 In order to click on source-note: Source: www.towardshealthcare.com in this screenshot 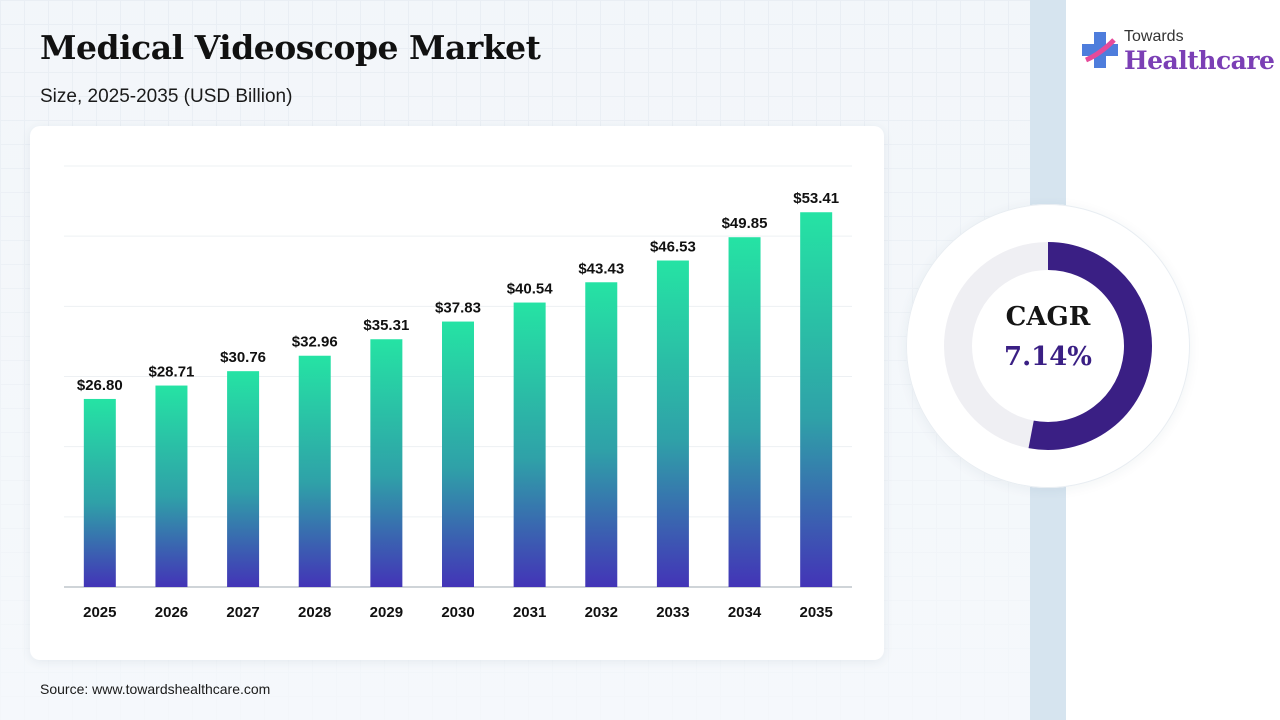, I will do `click(155, 689)`.